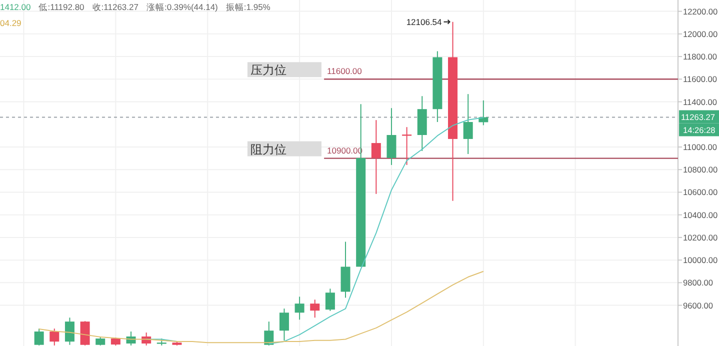  I want to click on text: 收:11263.27, so click(115, 7).